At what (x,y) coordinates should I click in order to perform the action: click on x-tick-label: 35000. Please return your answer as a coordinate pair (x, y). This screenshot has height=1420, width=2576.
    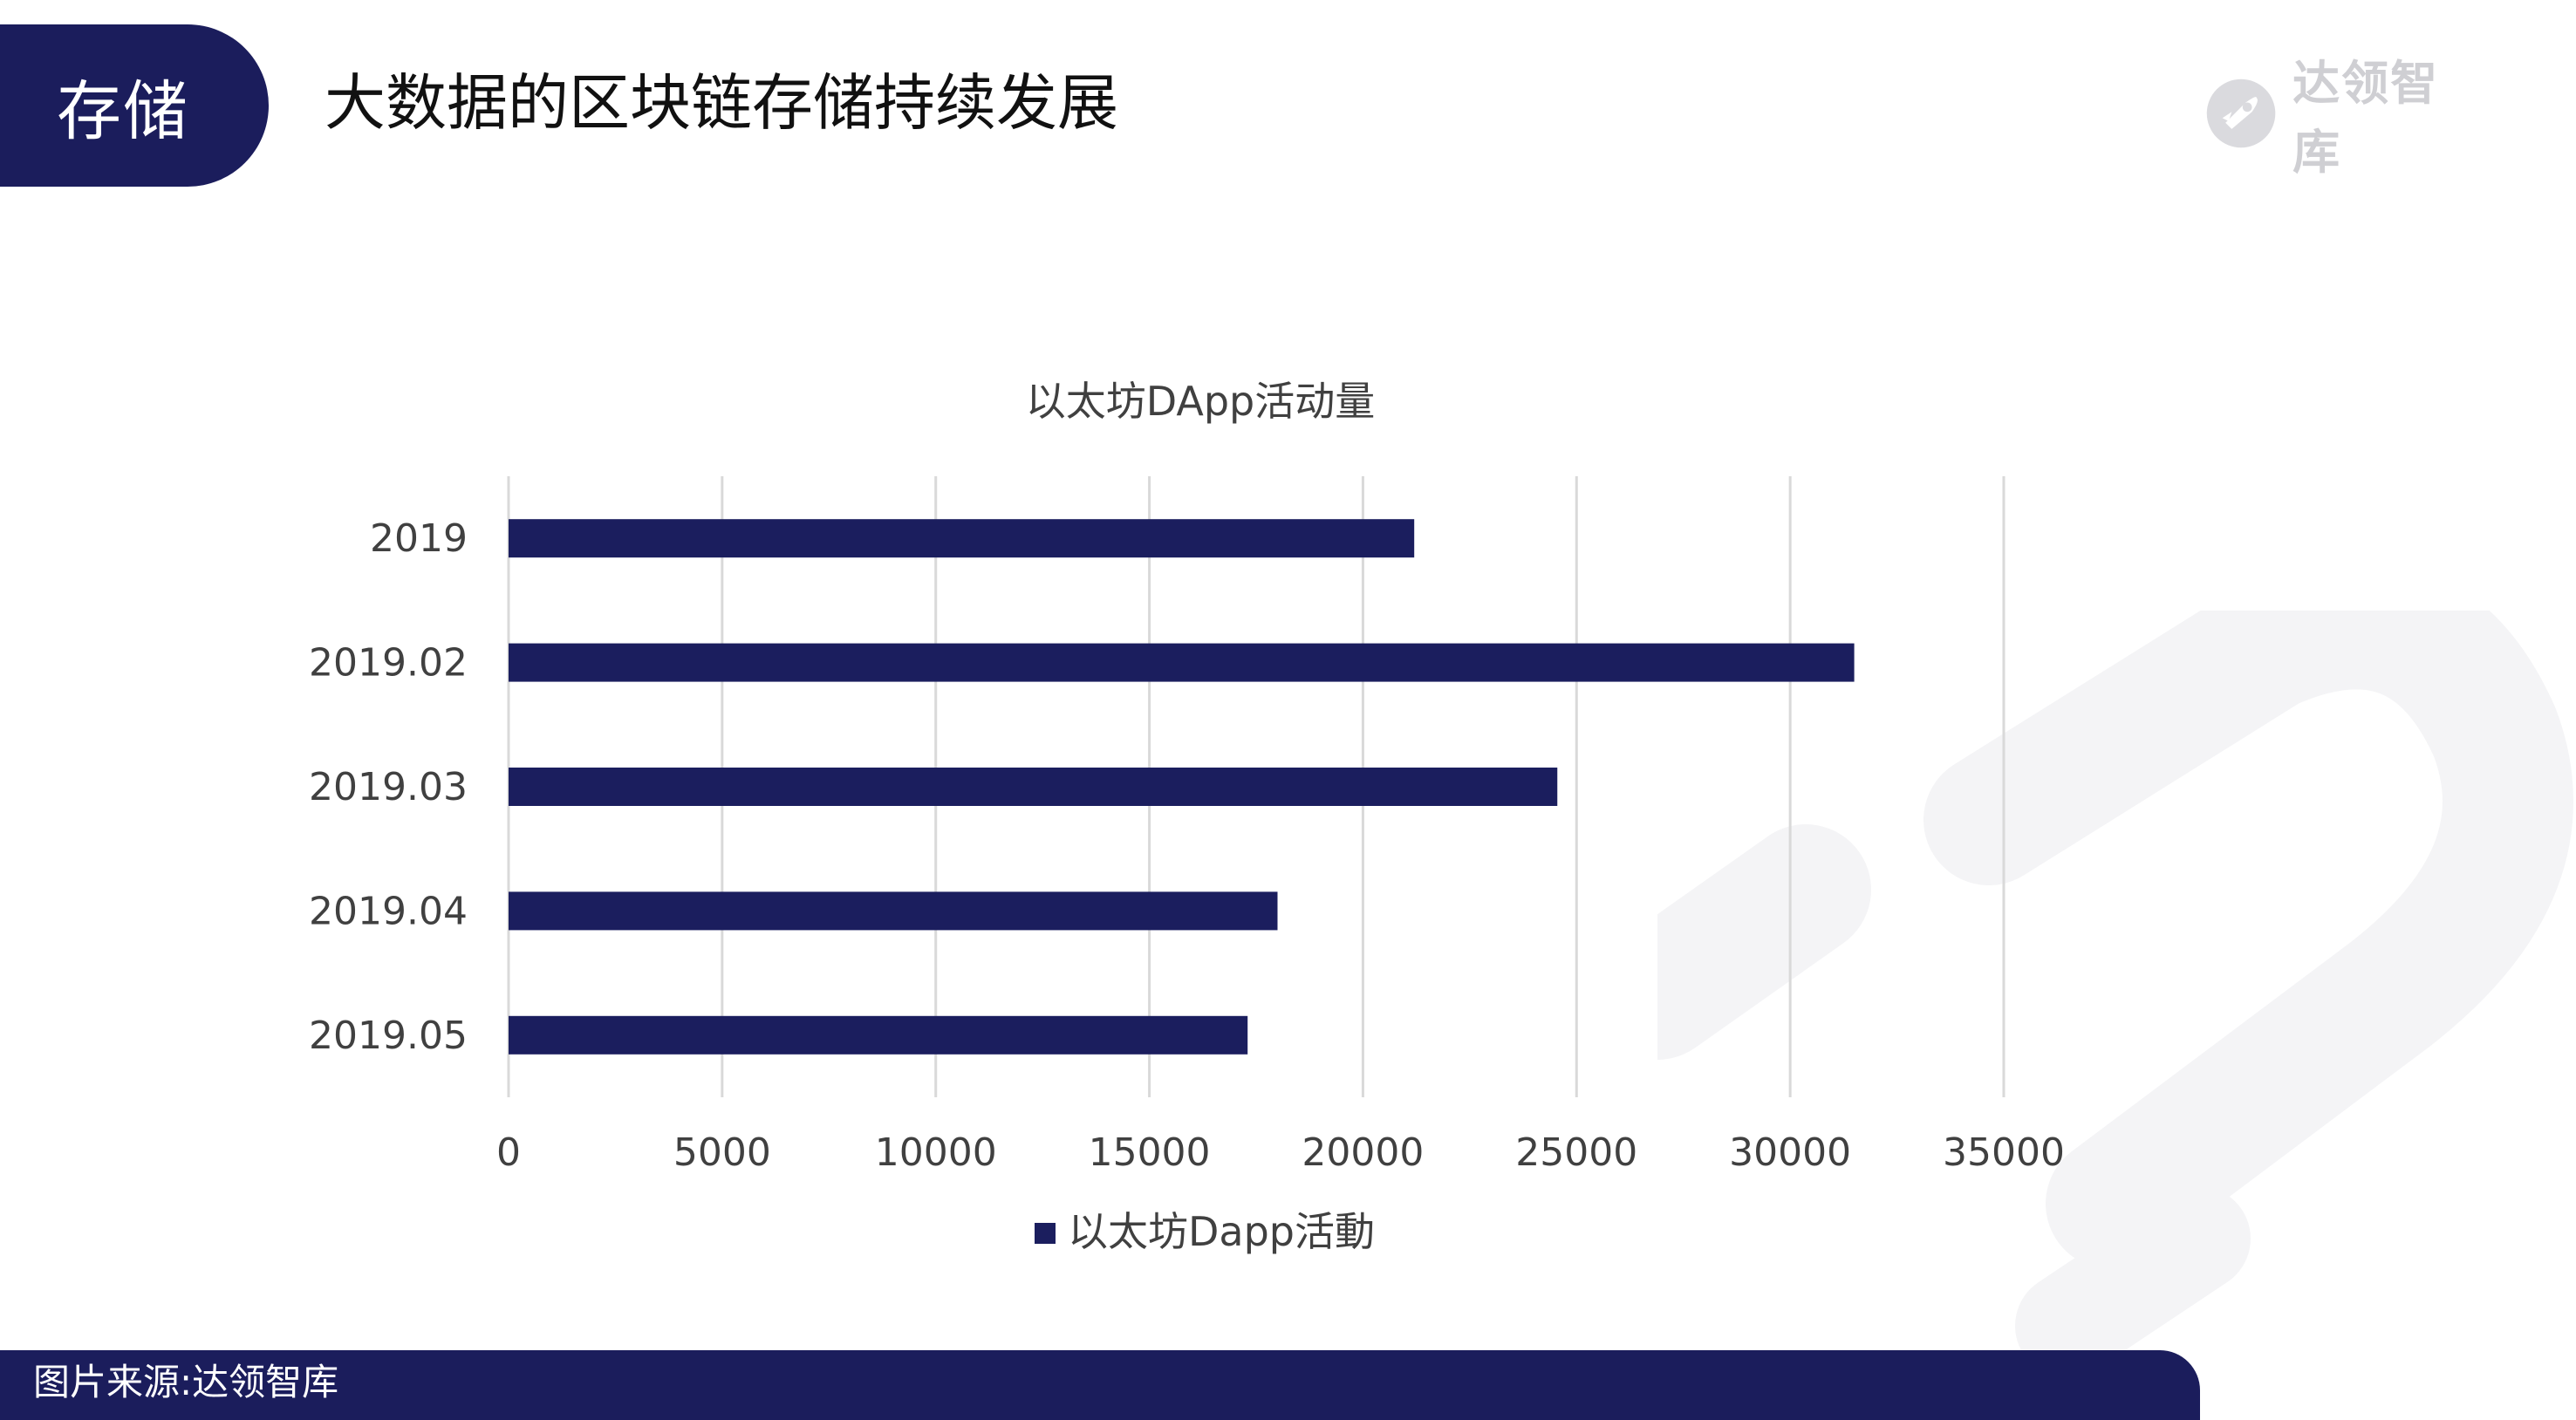
    Looking at the image, I should click on (2004, 1153).